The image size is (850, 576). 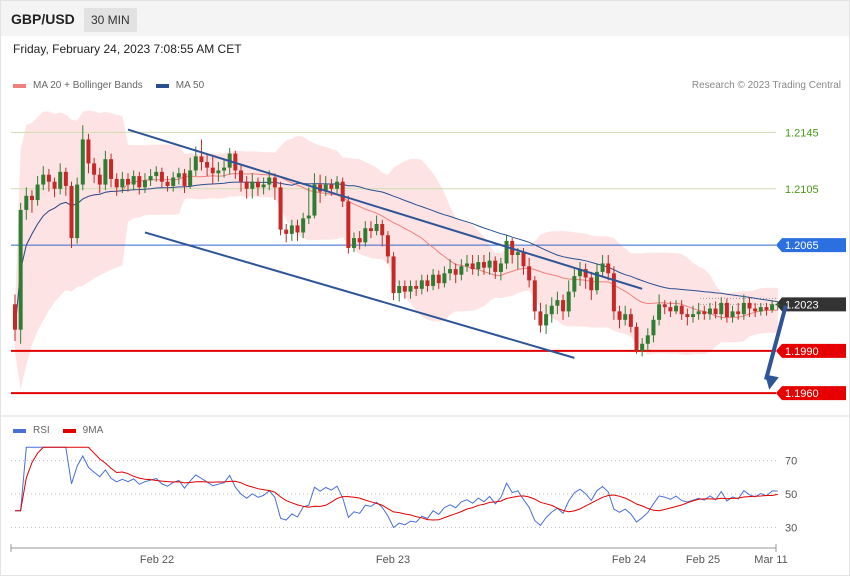 I want to click on symbol-label: GBP/USD, so click(x=43, y=19).